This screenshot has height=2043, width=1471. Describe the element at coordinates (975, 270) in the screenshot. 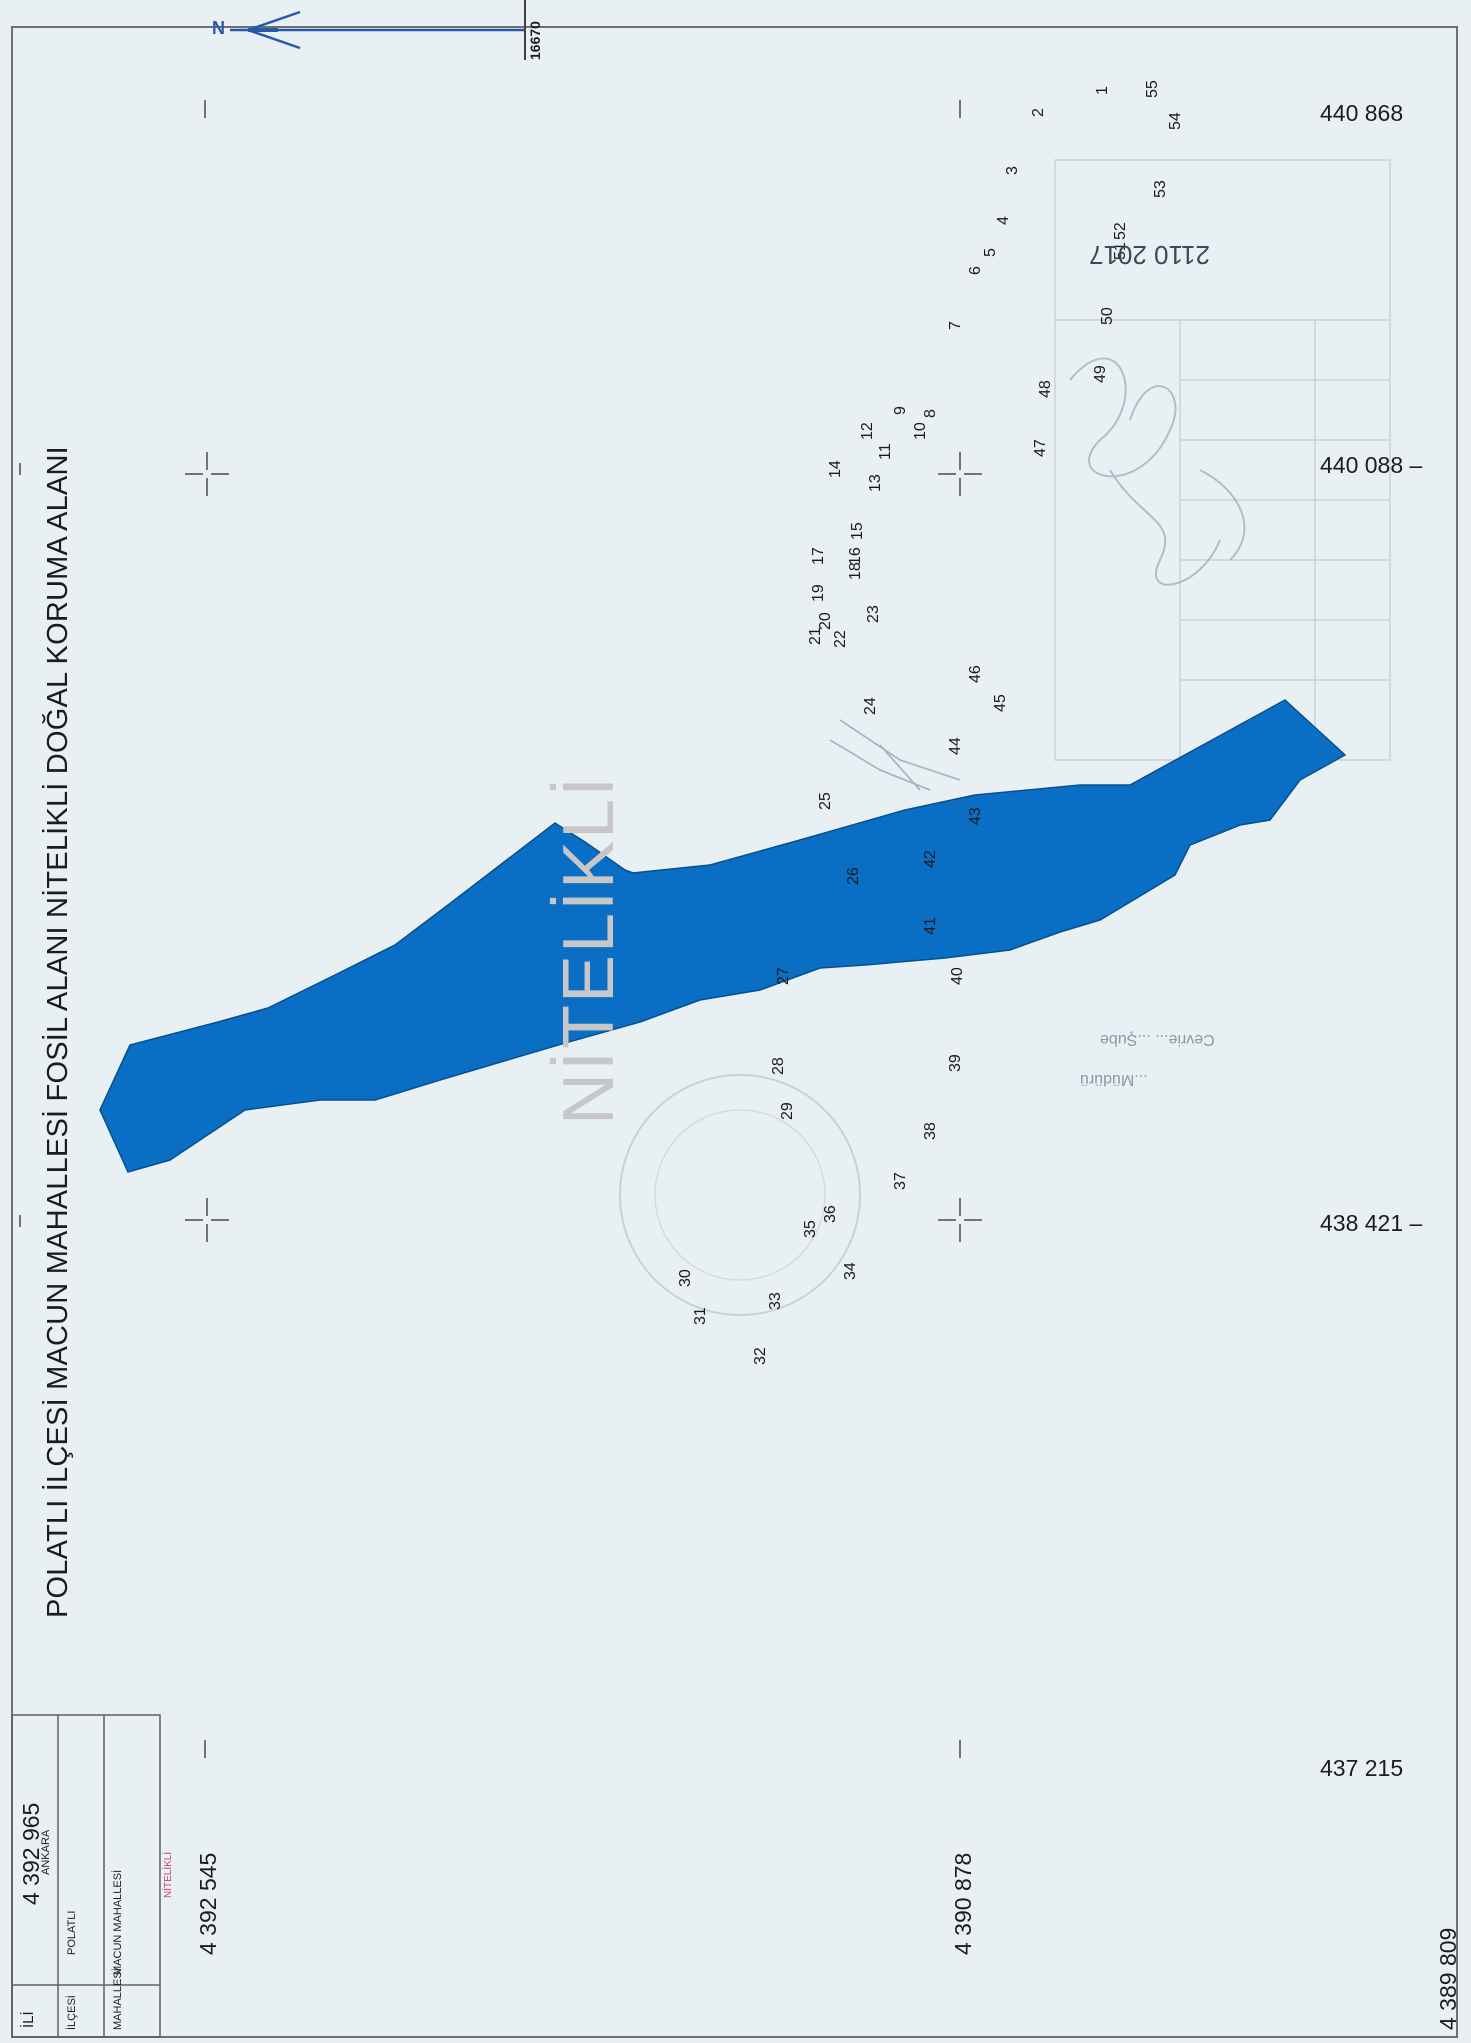

I see `boundary-point-label-6: 6` at that location.